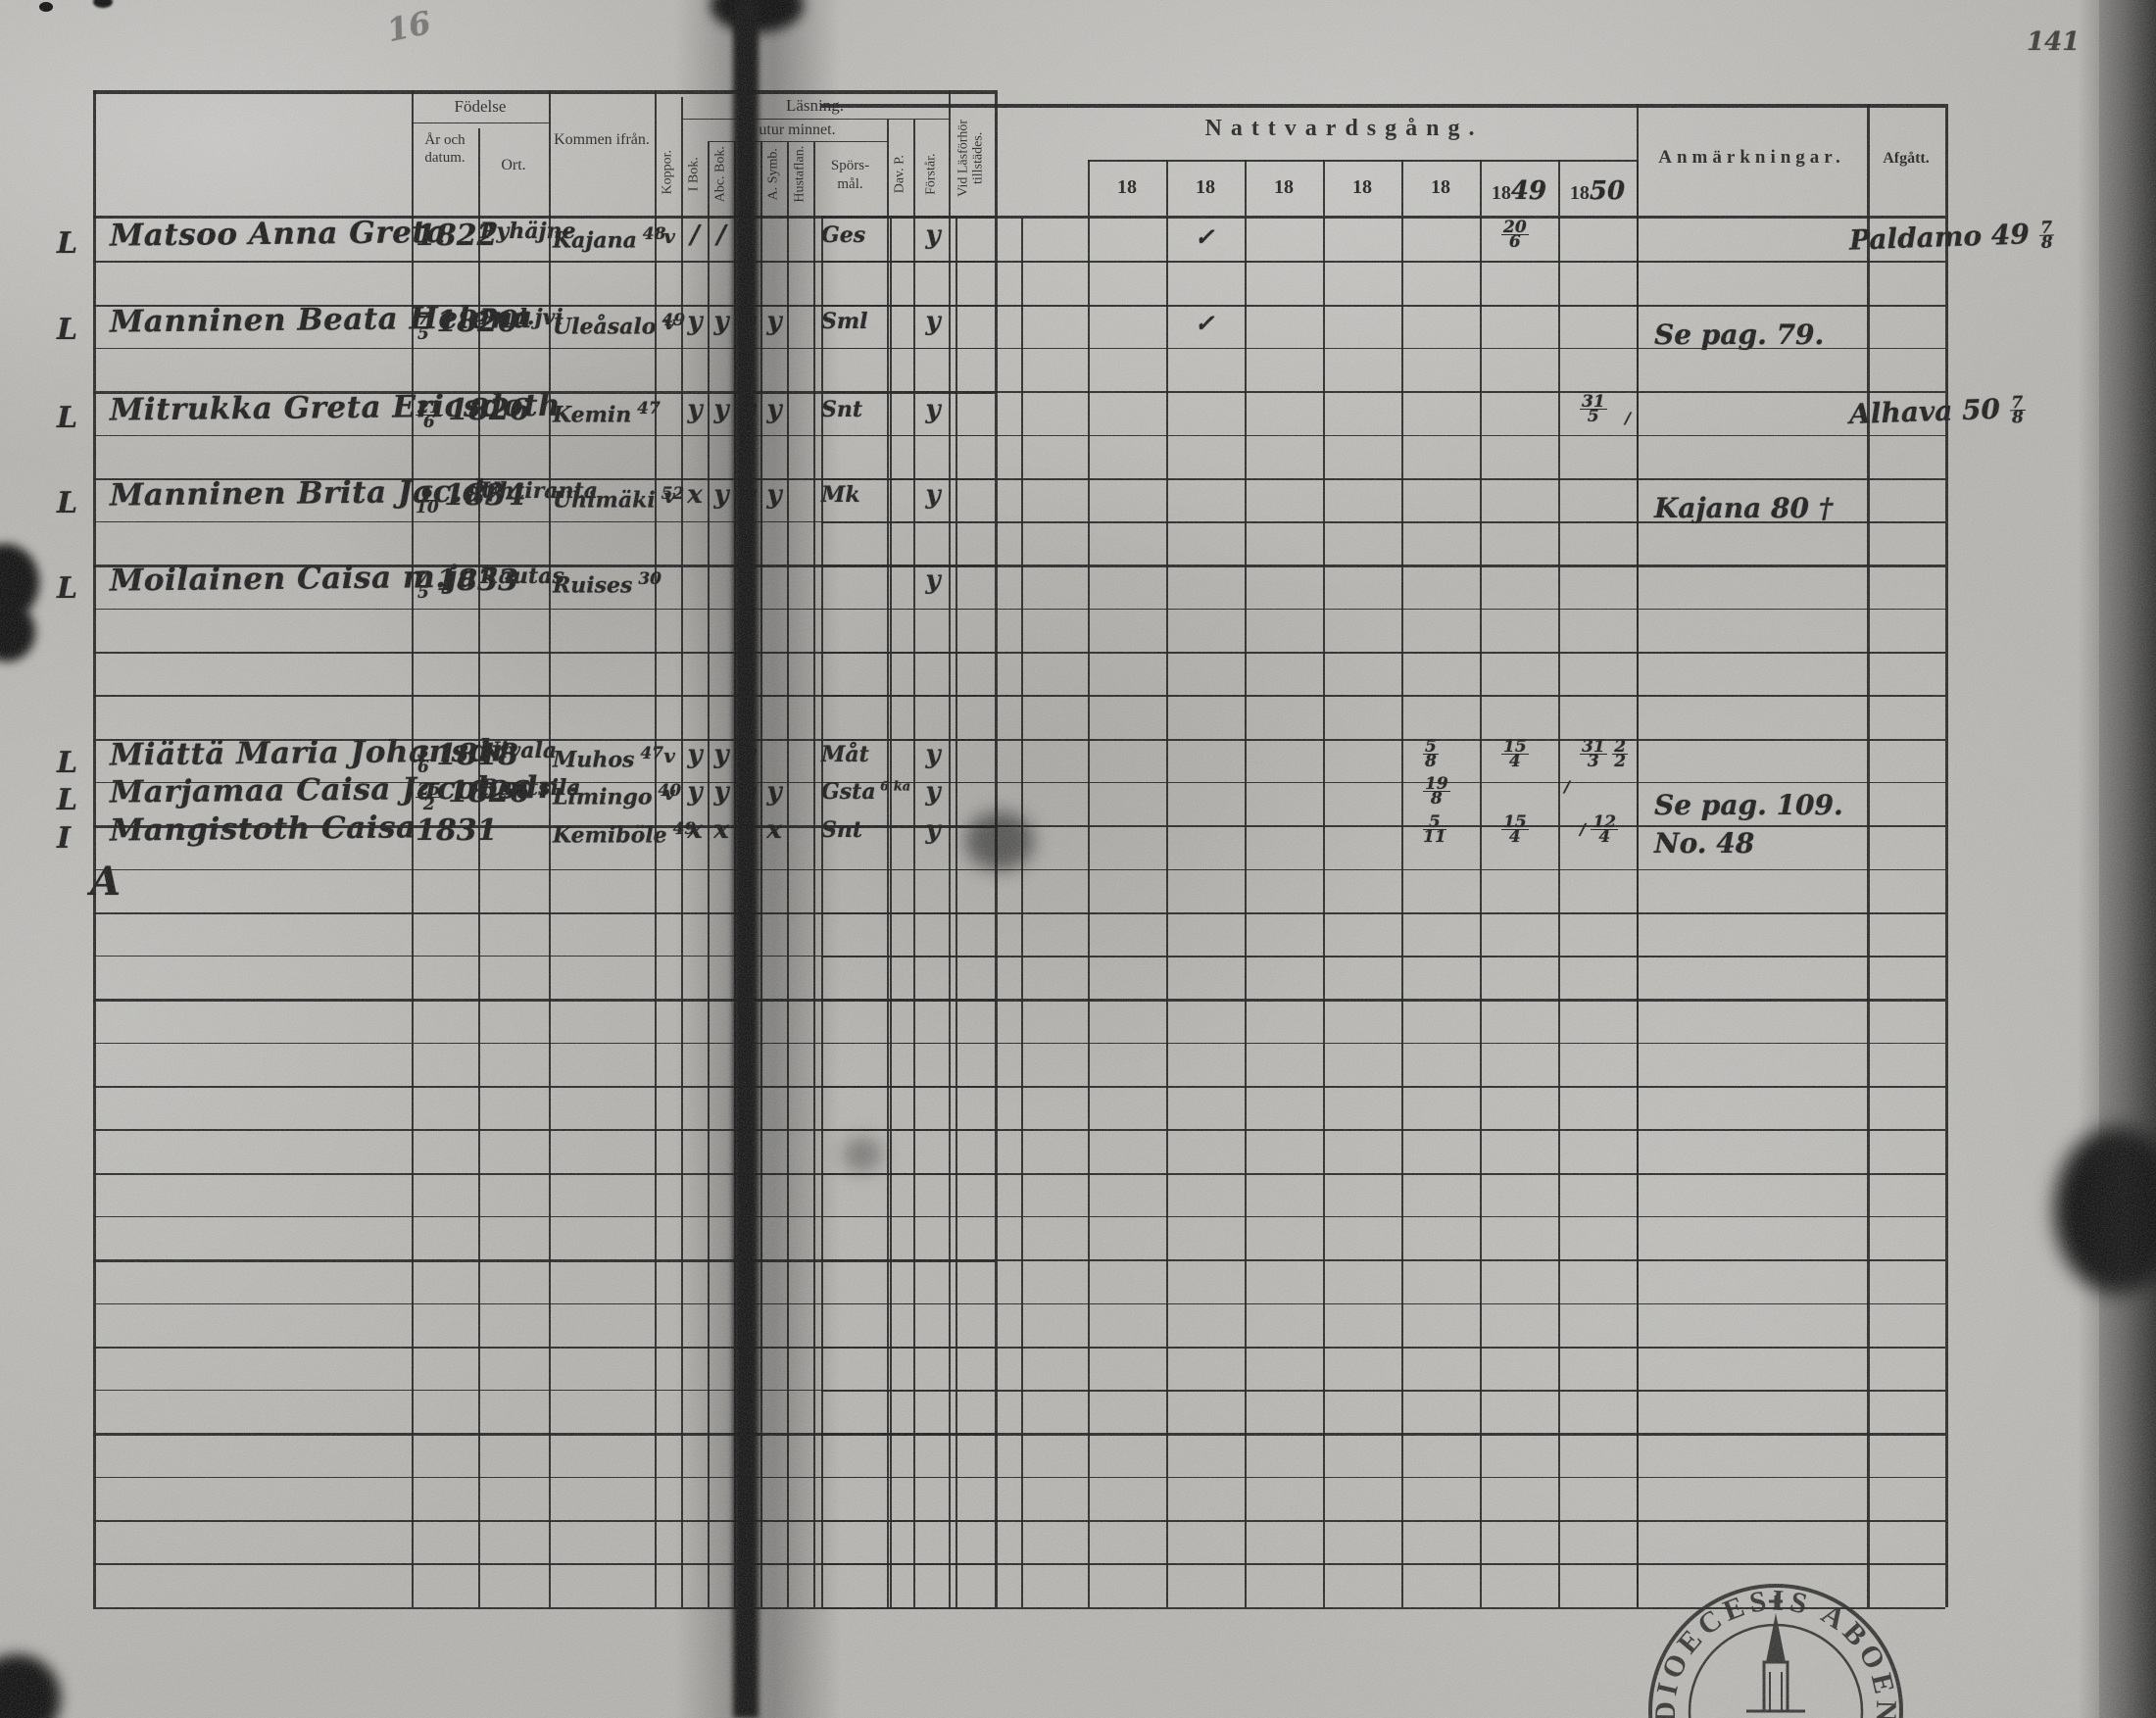  I want to click on column-header-koppor: Koppor., so click(667, 172).